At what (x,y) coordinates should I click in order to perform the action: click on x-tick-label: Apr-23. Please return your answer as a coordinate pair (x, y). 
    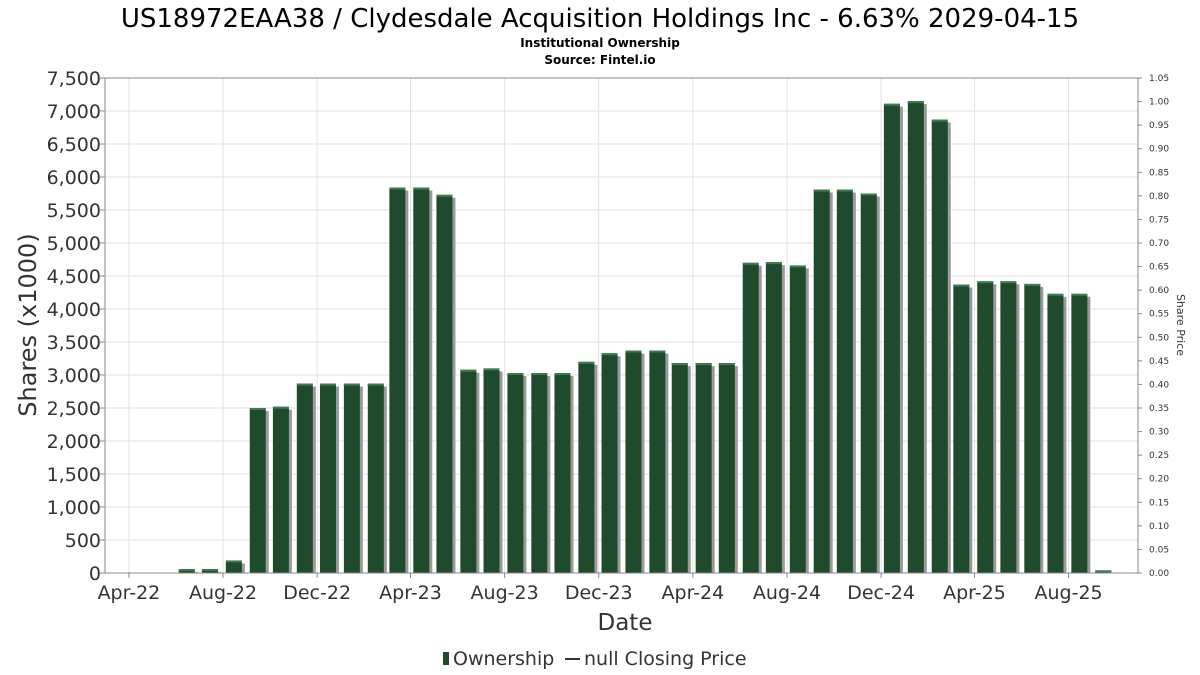
    Looking at the image, I should click on (410, 593).